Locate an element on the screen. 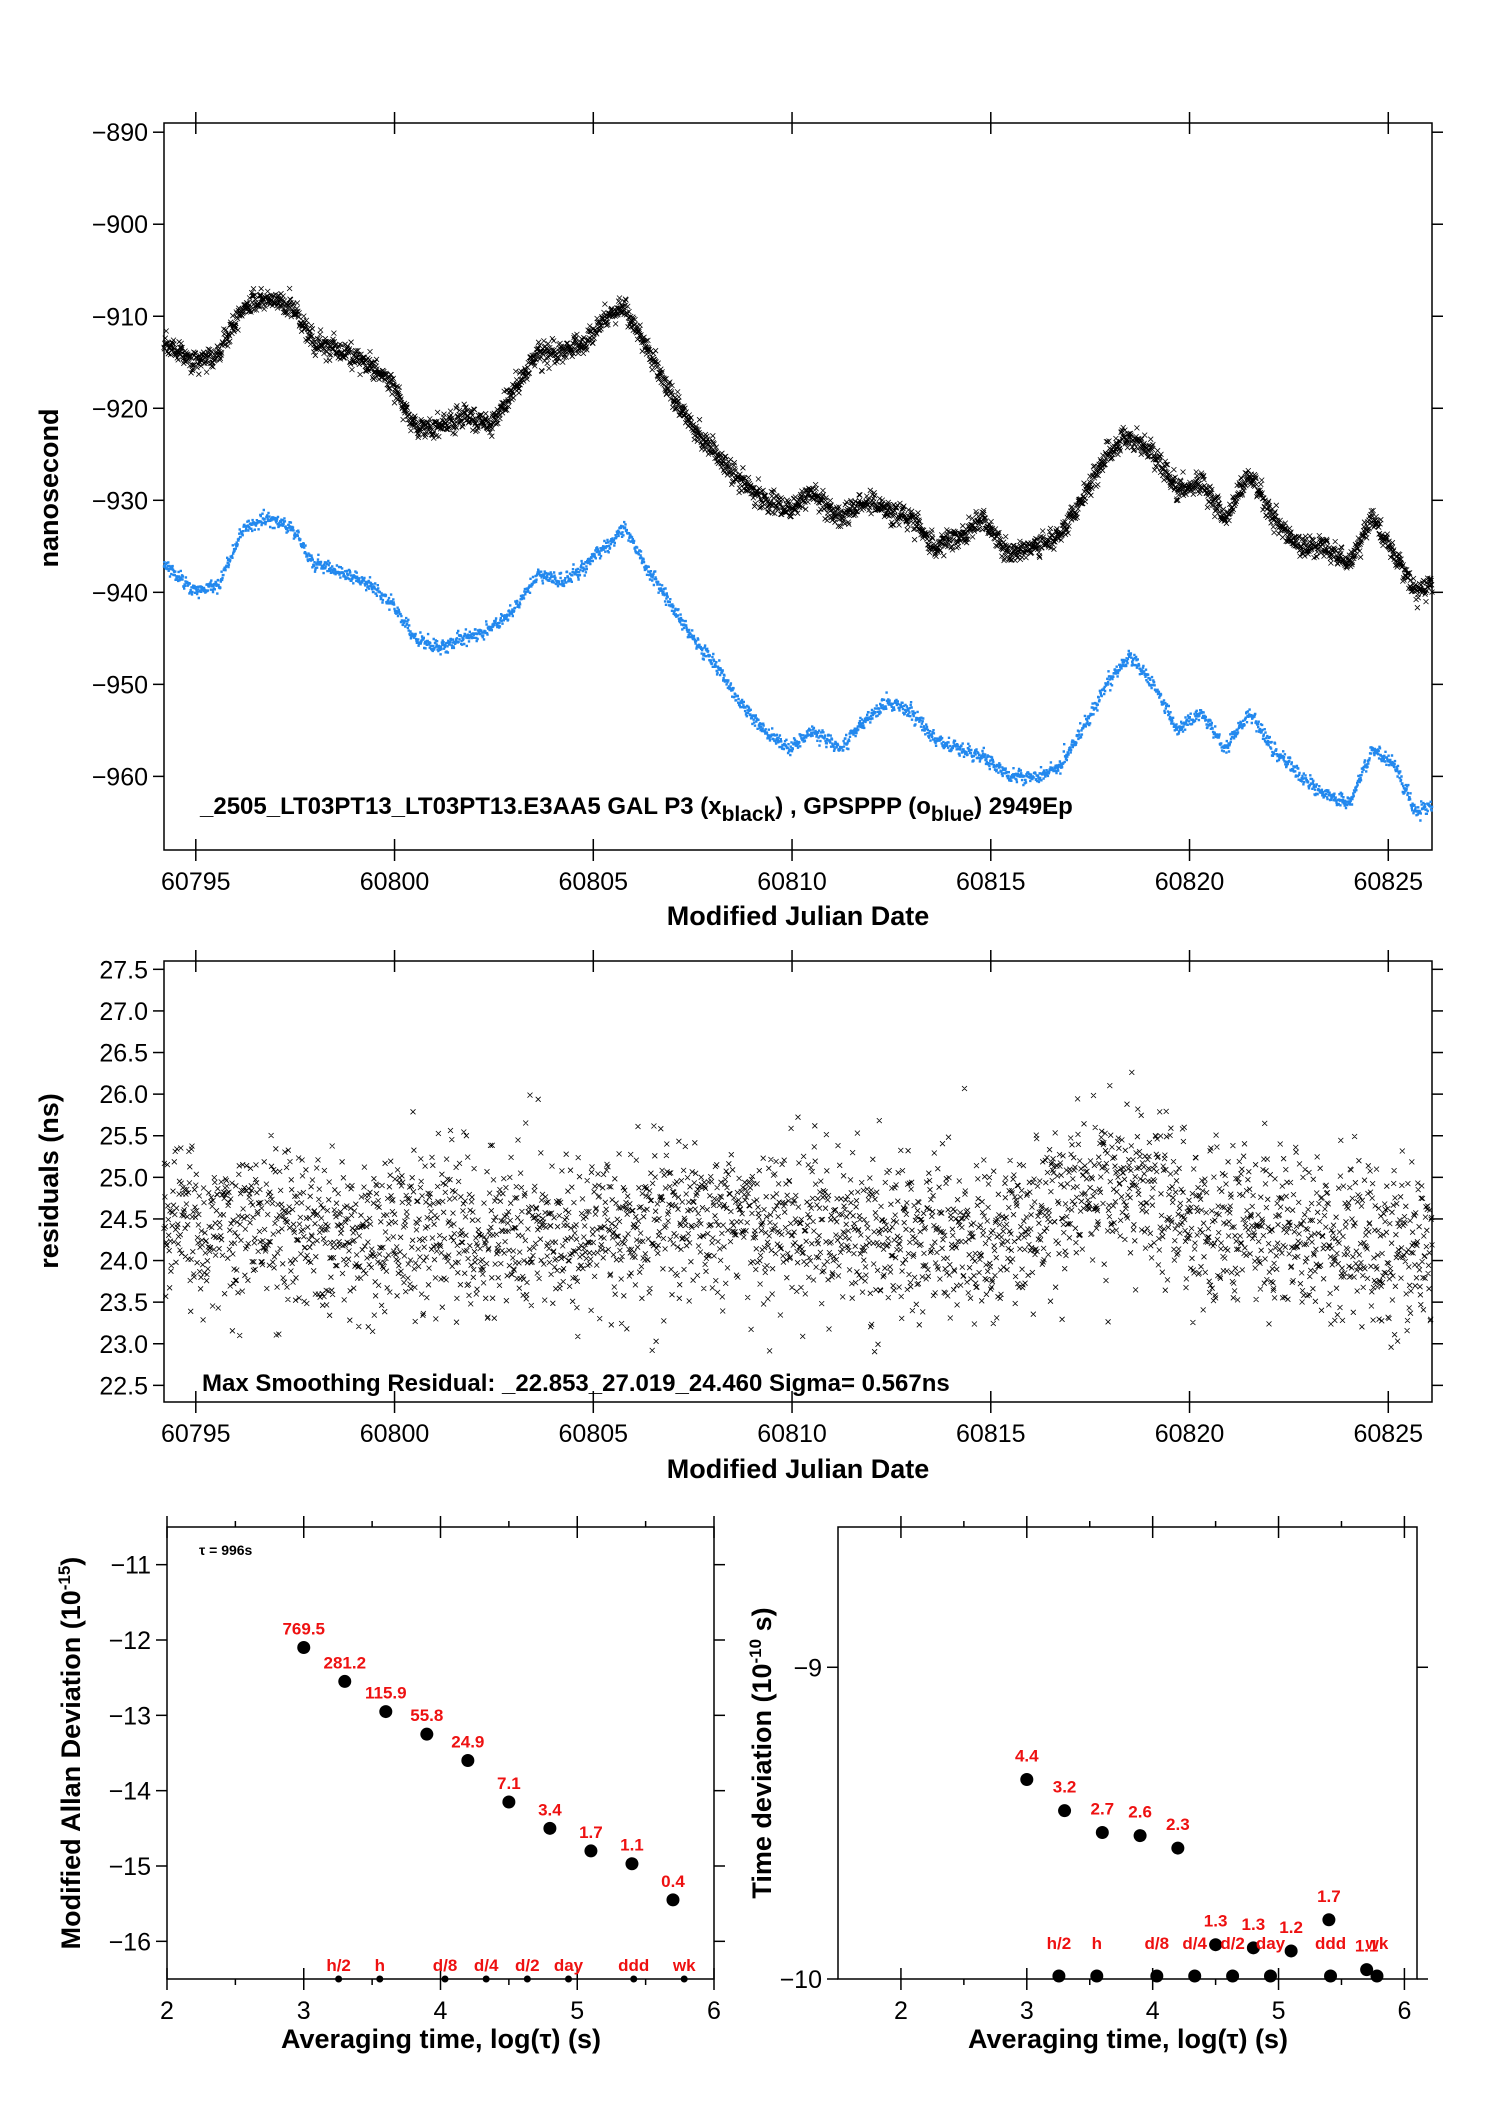 The width and height of the screenshot is (1488, 2105). gpsppp-markers is located at coordinates (798, 665).